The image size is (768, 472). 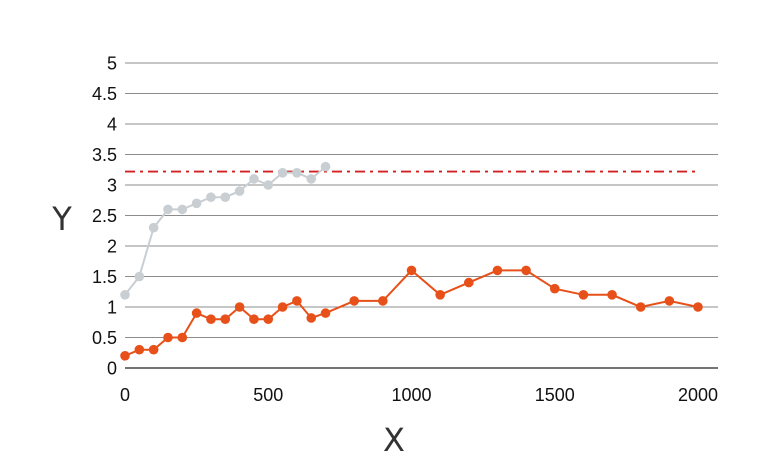 What do you see at coordinates (61, 219) in the screenshot?
I see `y-axis-title: Y` at bounding box center [61, 219].